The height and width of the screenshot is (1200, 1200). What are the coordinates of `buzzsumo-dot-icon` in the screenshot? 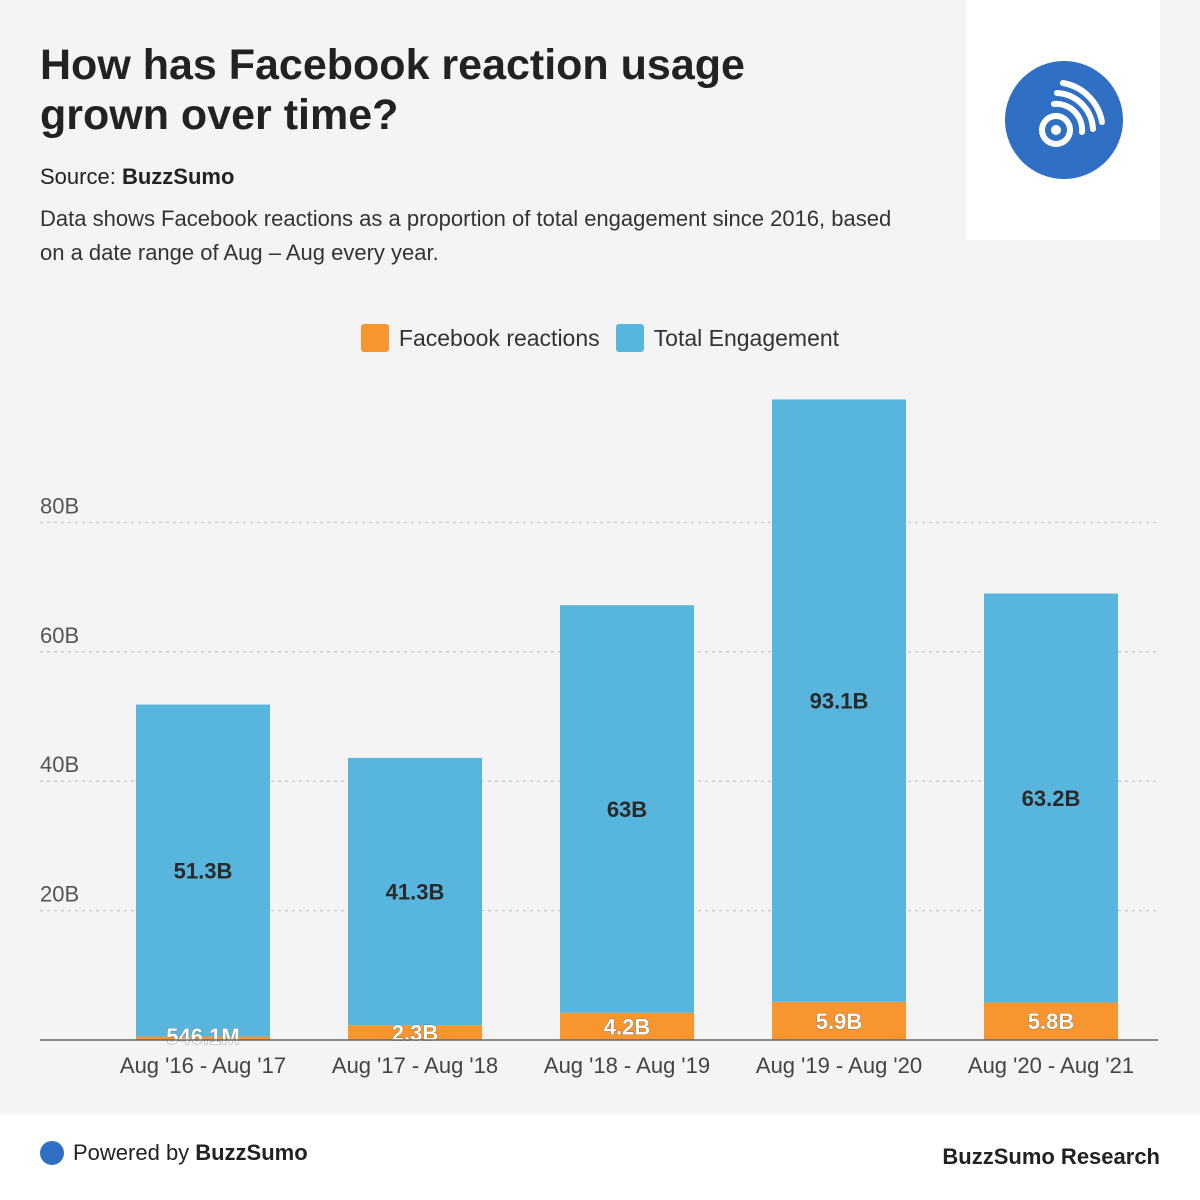 It's located at (52, 1153).